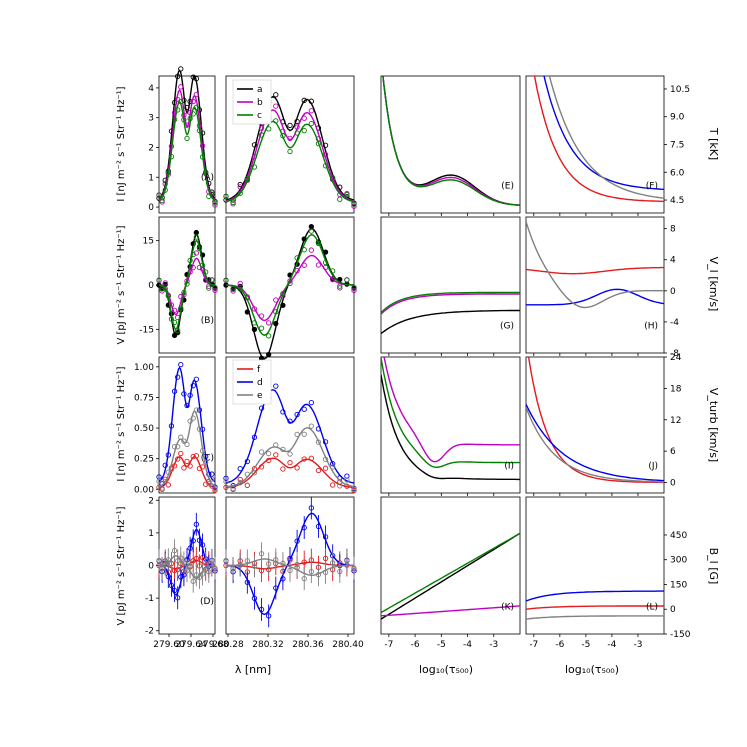 The image size is (747, 747). I want to click on series-line-c, so click(289, 285).